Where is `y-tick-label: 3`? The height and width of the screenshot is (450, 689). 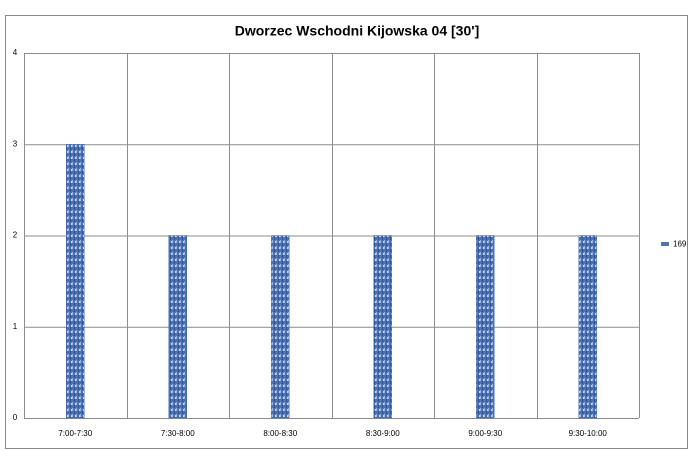
y-tick-label: 3 is located at coordinates (15, 143).